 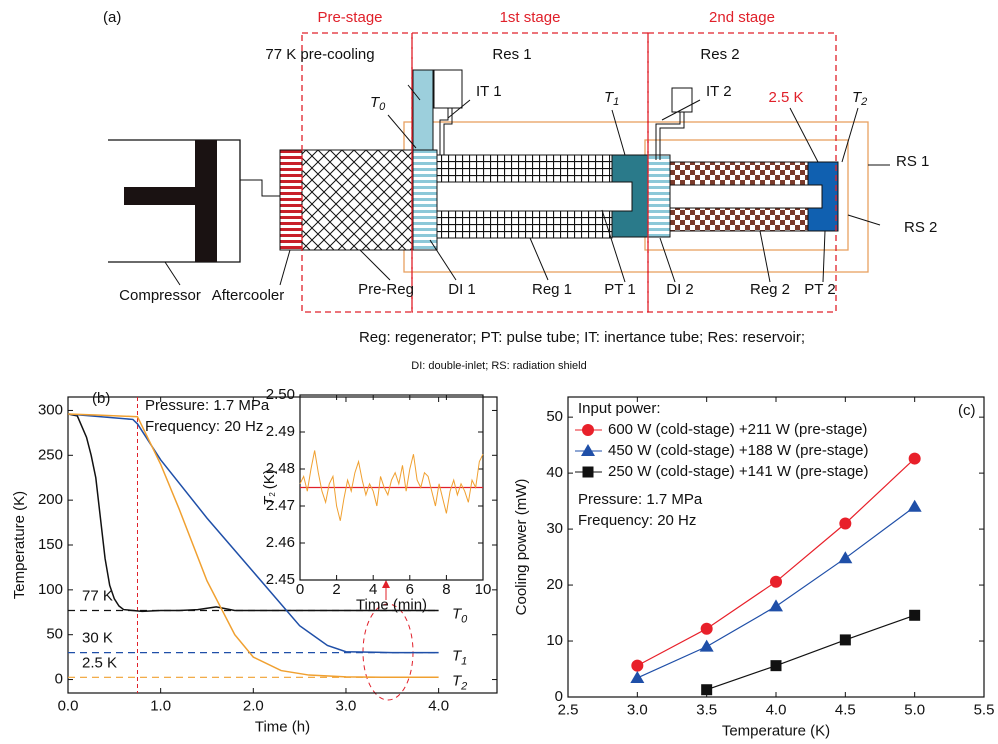 What do you see at coordinates (280, 579) in the screenshot?
I see `y-tick-label: 2.45` at bounding box center [280, 579].